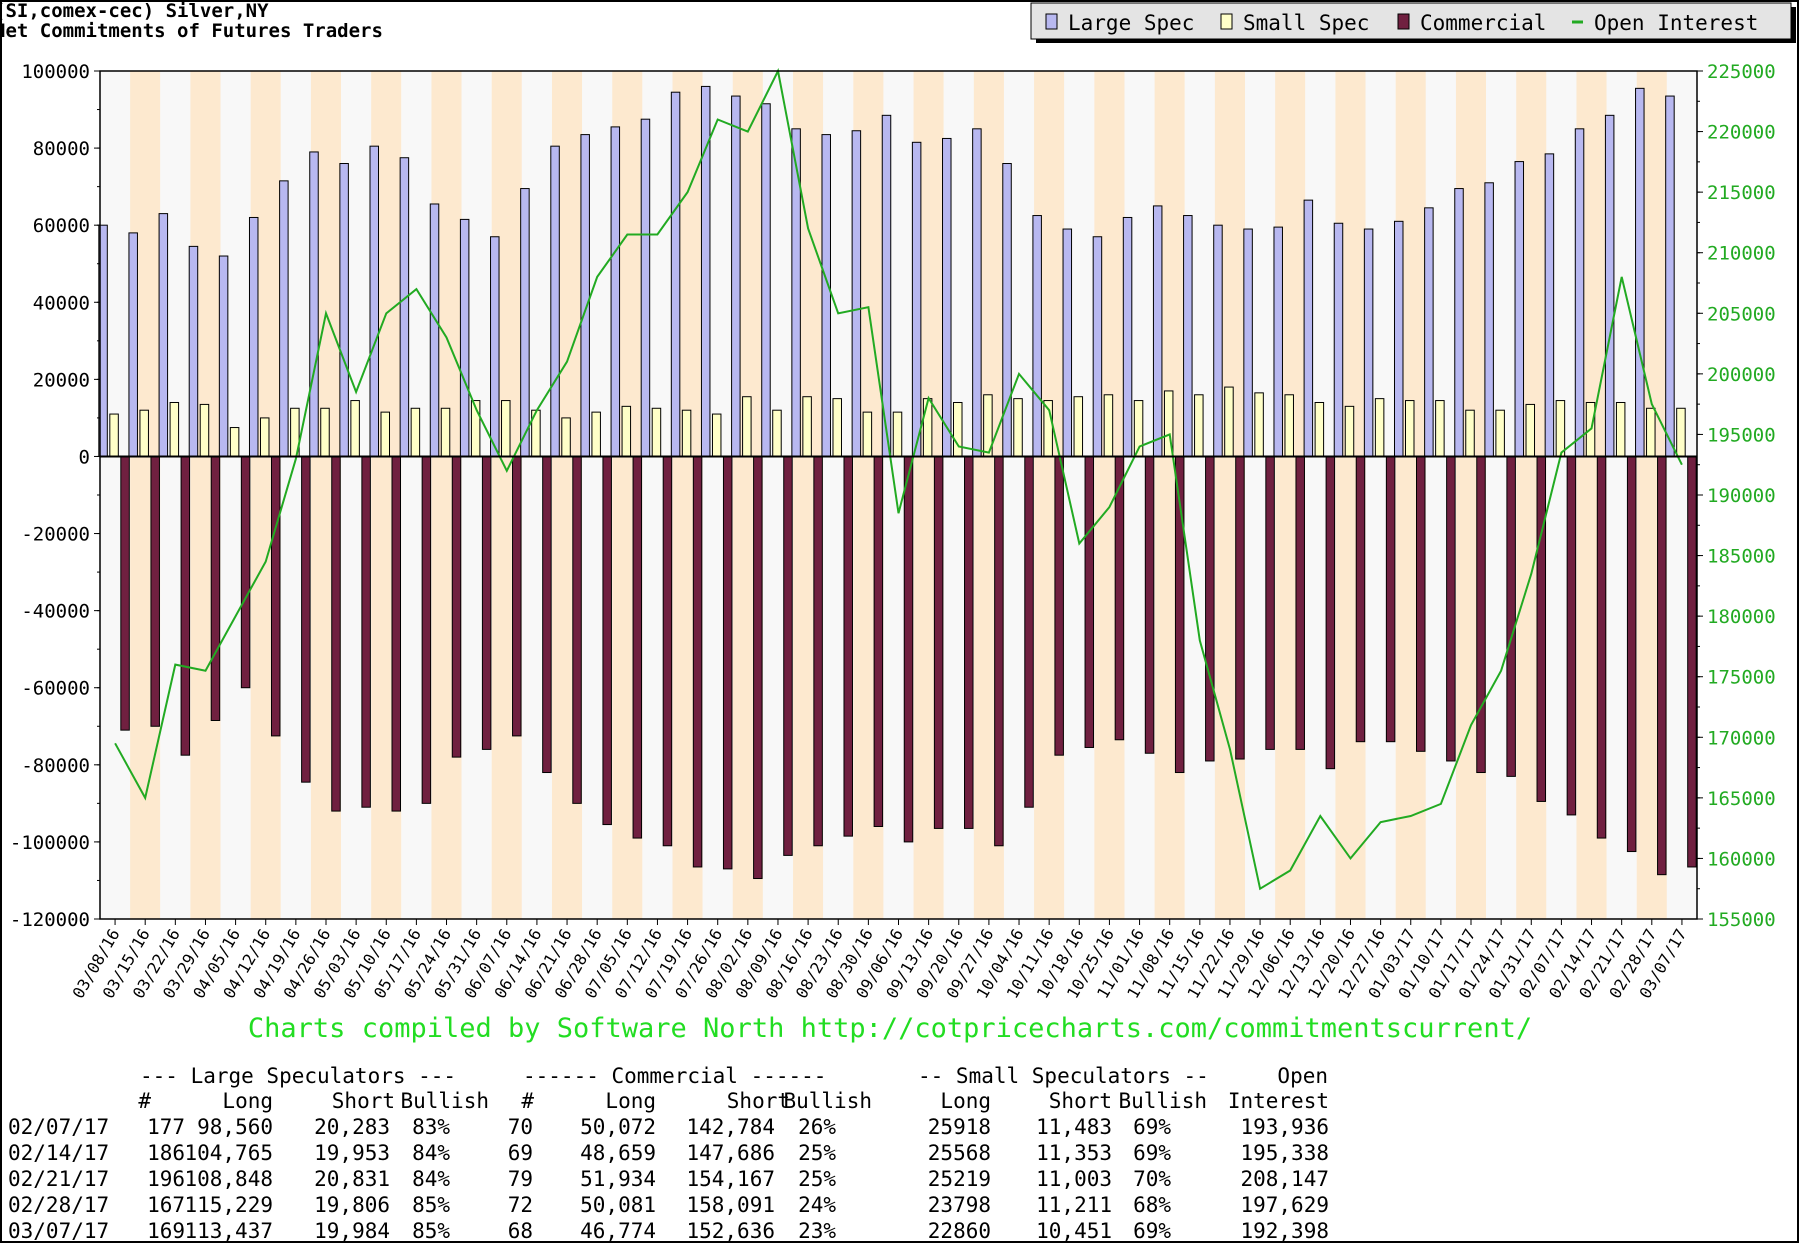 This screenshot has height=1248, width=1800. Describe the element at coordinates (730, 1127) in the screenshot. I see `table-cell: 142,784` at that location.